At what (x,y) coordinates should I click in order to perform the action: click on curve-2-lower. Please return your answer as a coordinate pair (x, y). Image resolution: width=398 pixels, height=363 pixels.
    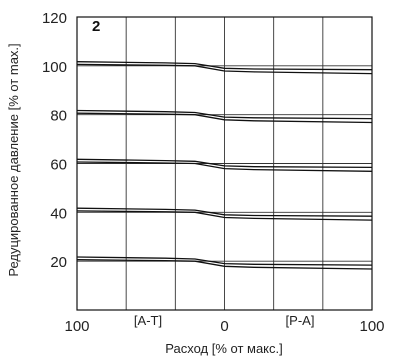
    Looking at the image, I should click on (224, 166).